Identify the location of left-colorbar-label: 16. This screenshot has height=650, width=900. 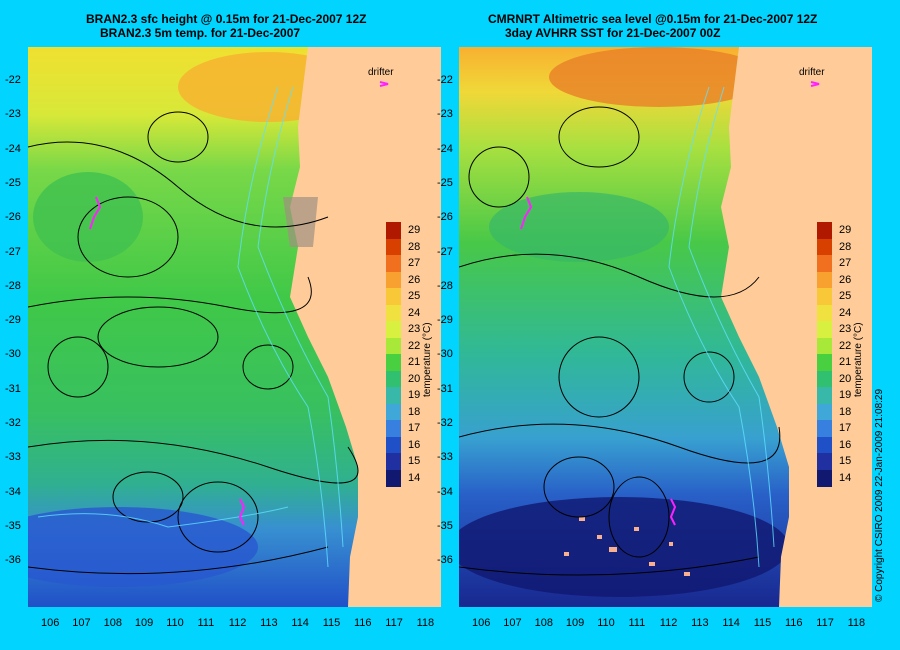
(414, 444).